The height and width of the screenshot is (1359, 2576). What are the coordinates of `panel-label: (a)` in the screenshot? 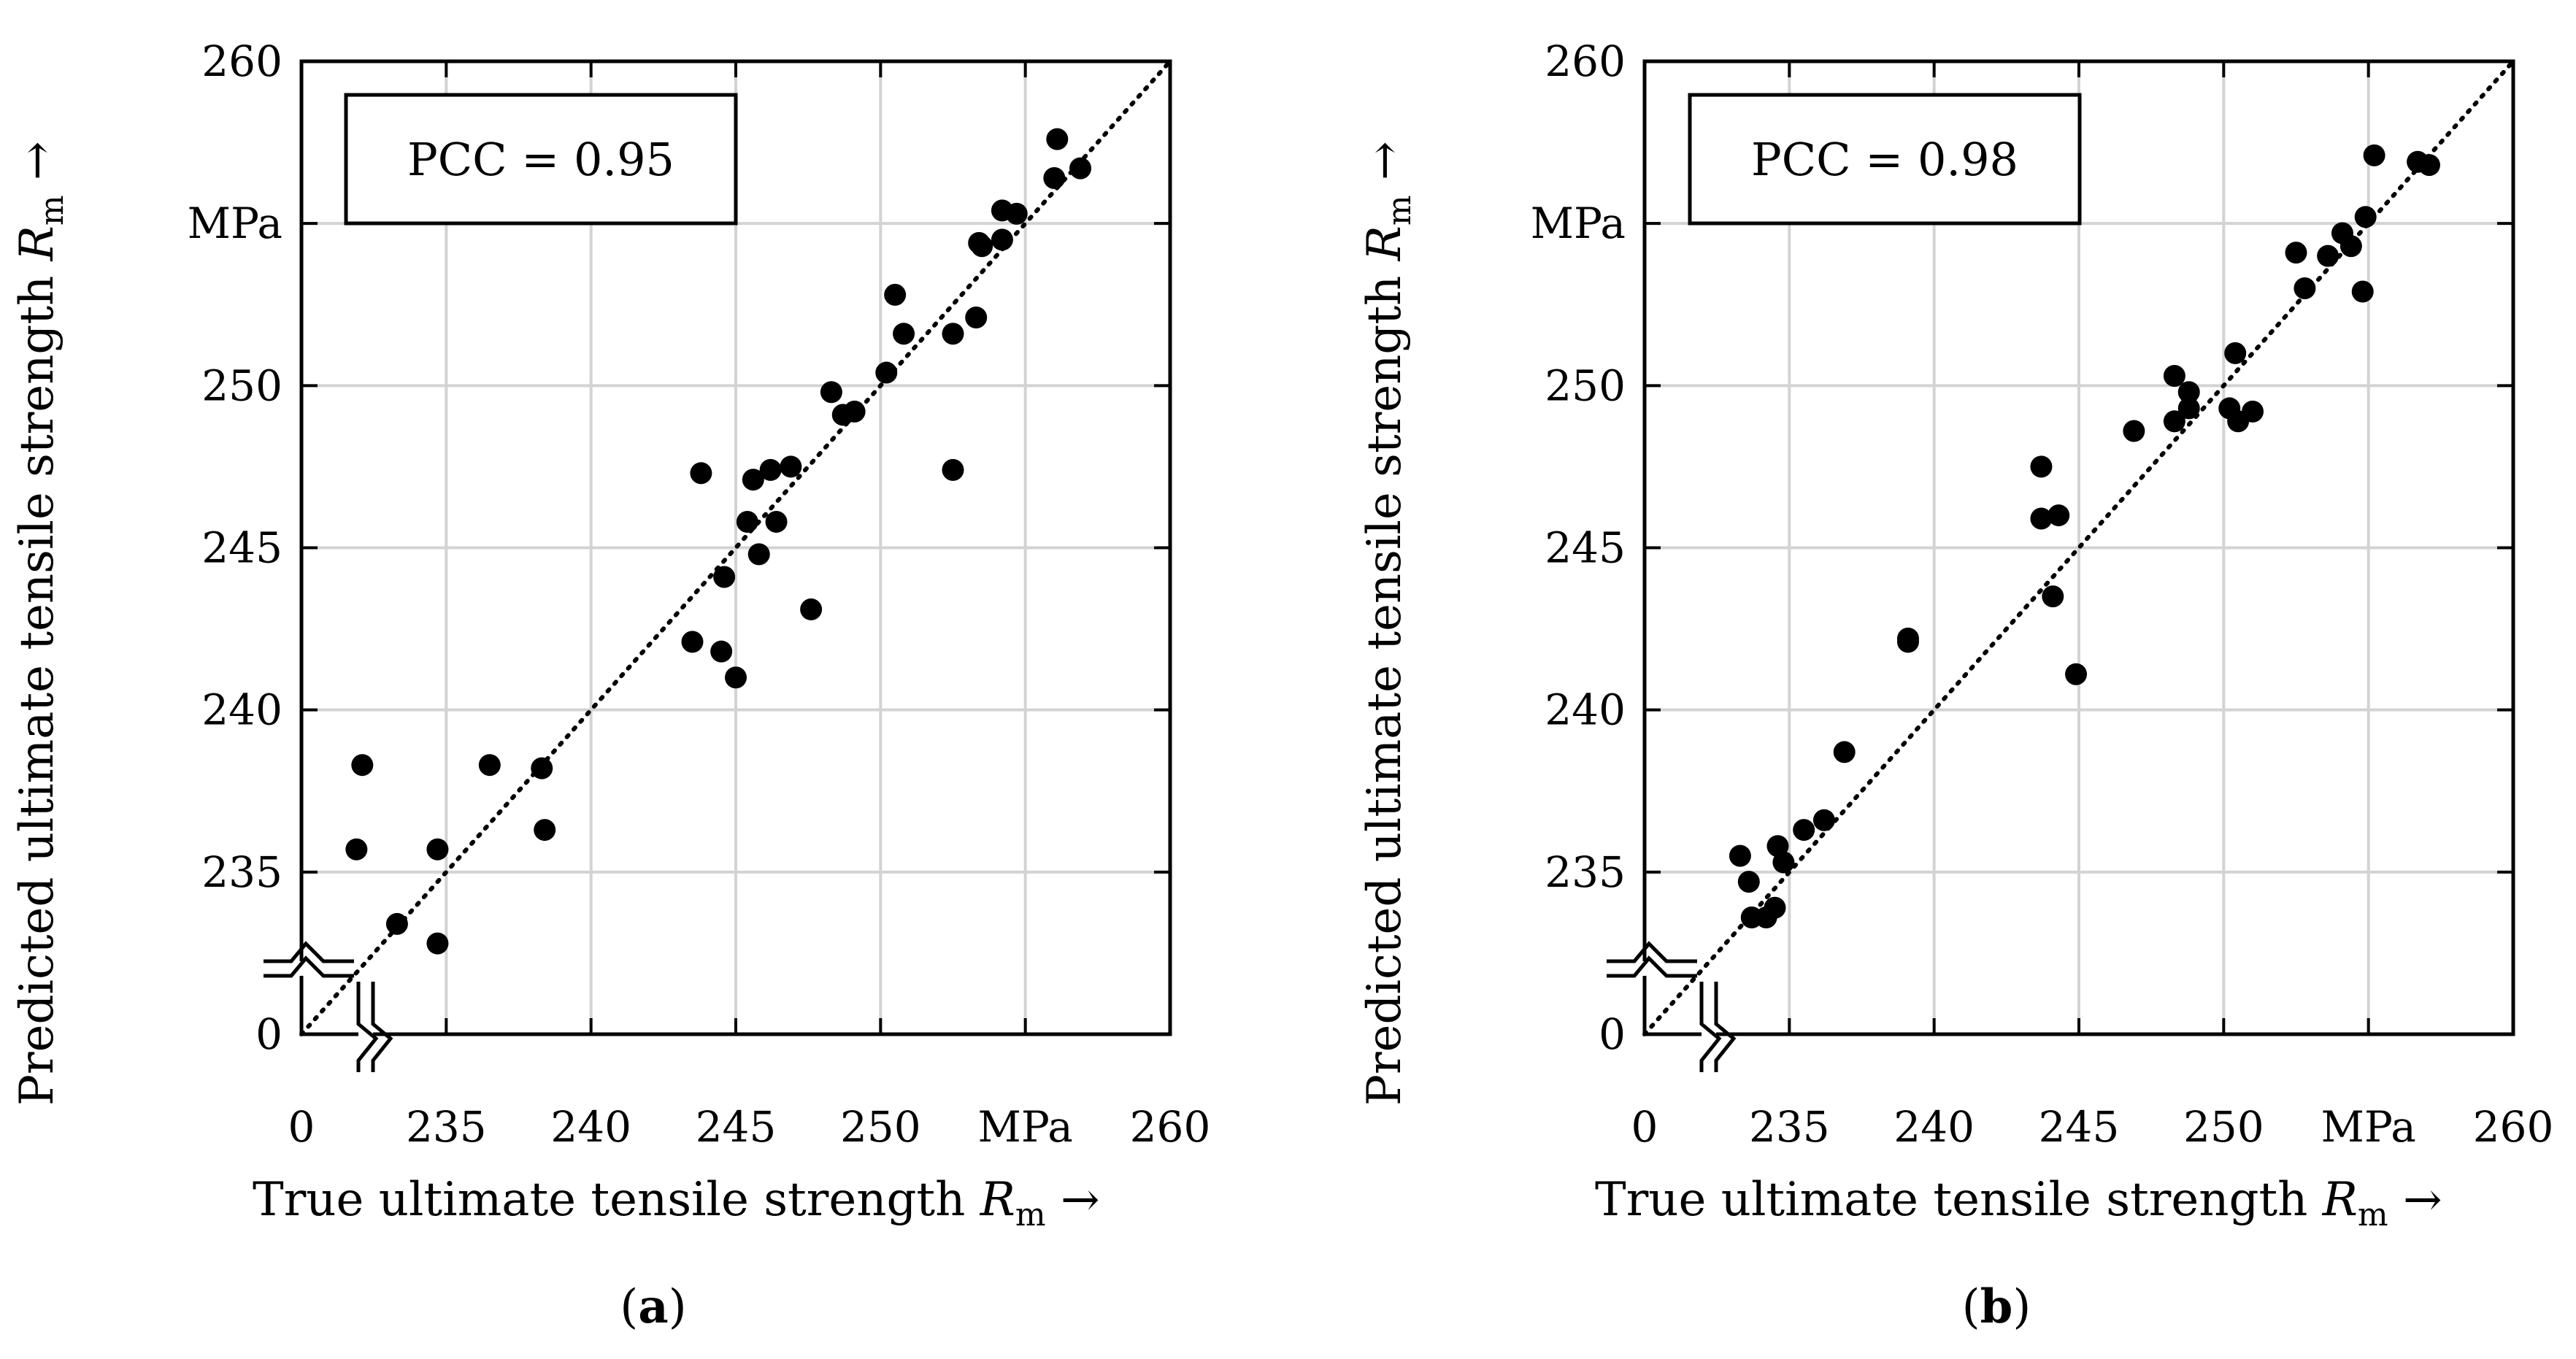 It's located at (653, 1306).